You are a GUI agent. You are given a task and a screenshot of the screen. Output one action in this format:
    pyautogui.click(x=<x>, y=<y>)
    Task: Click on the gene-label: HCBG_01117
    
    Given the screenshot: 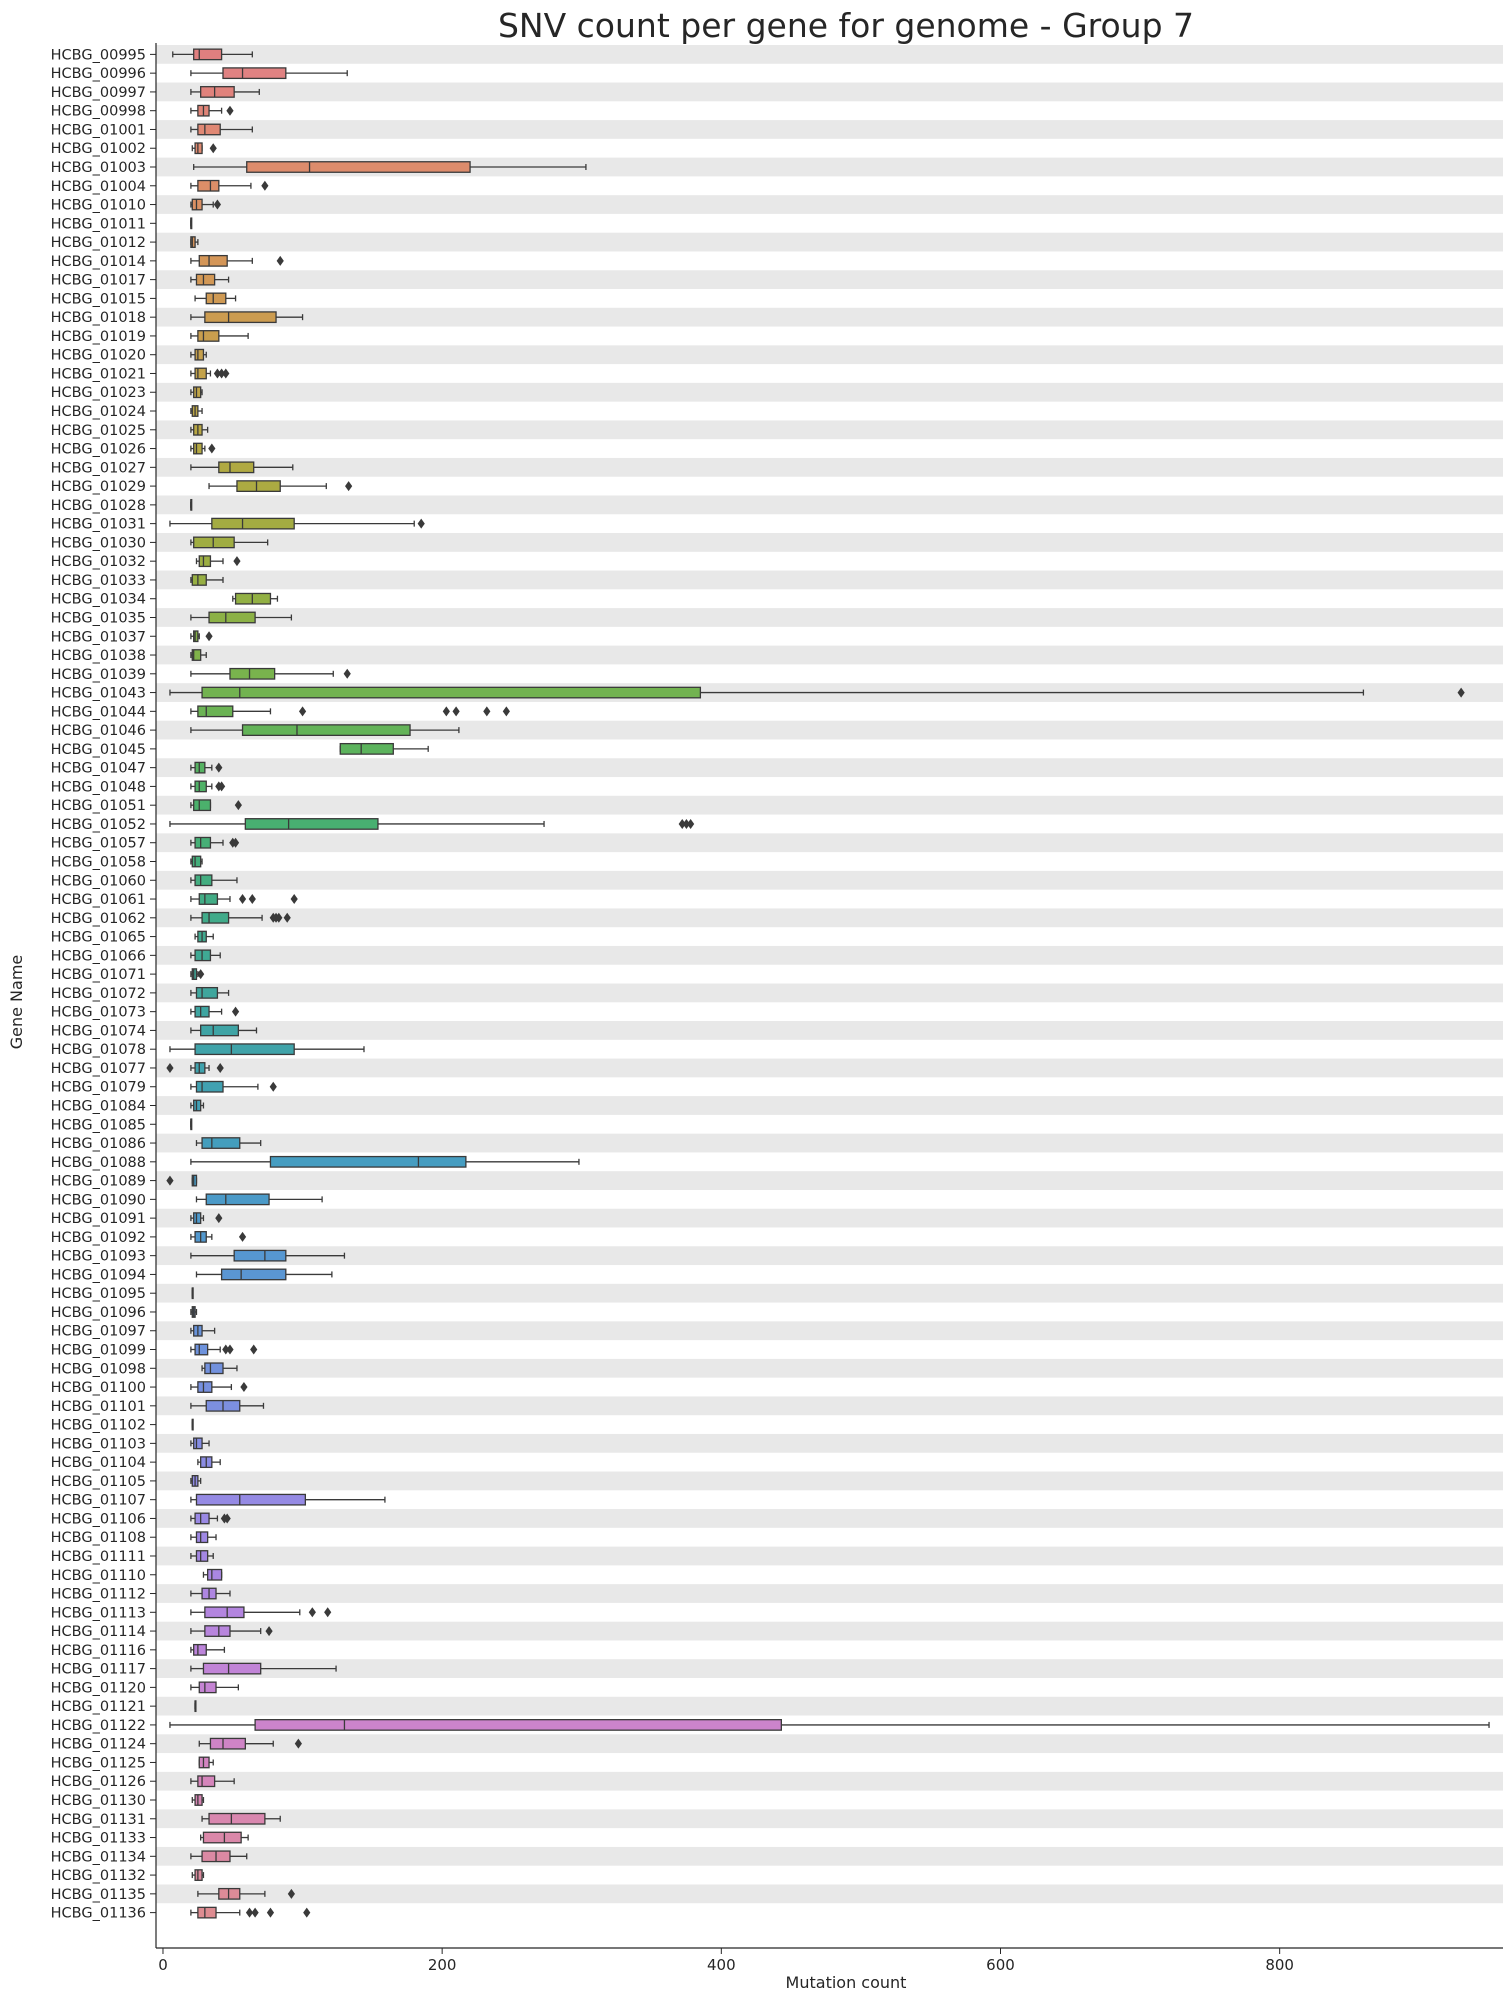 What is the action you would take?
    pyautogui.click(x=98, y=1670)
    